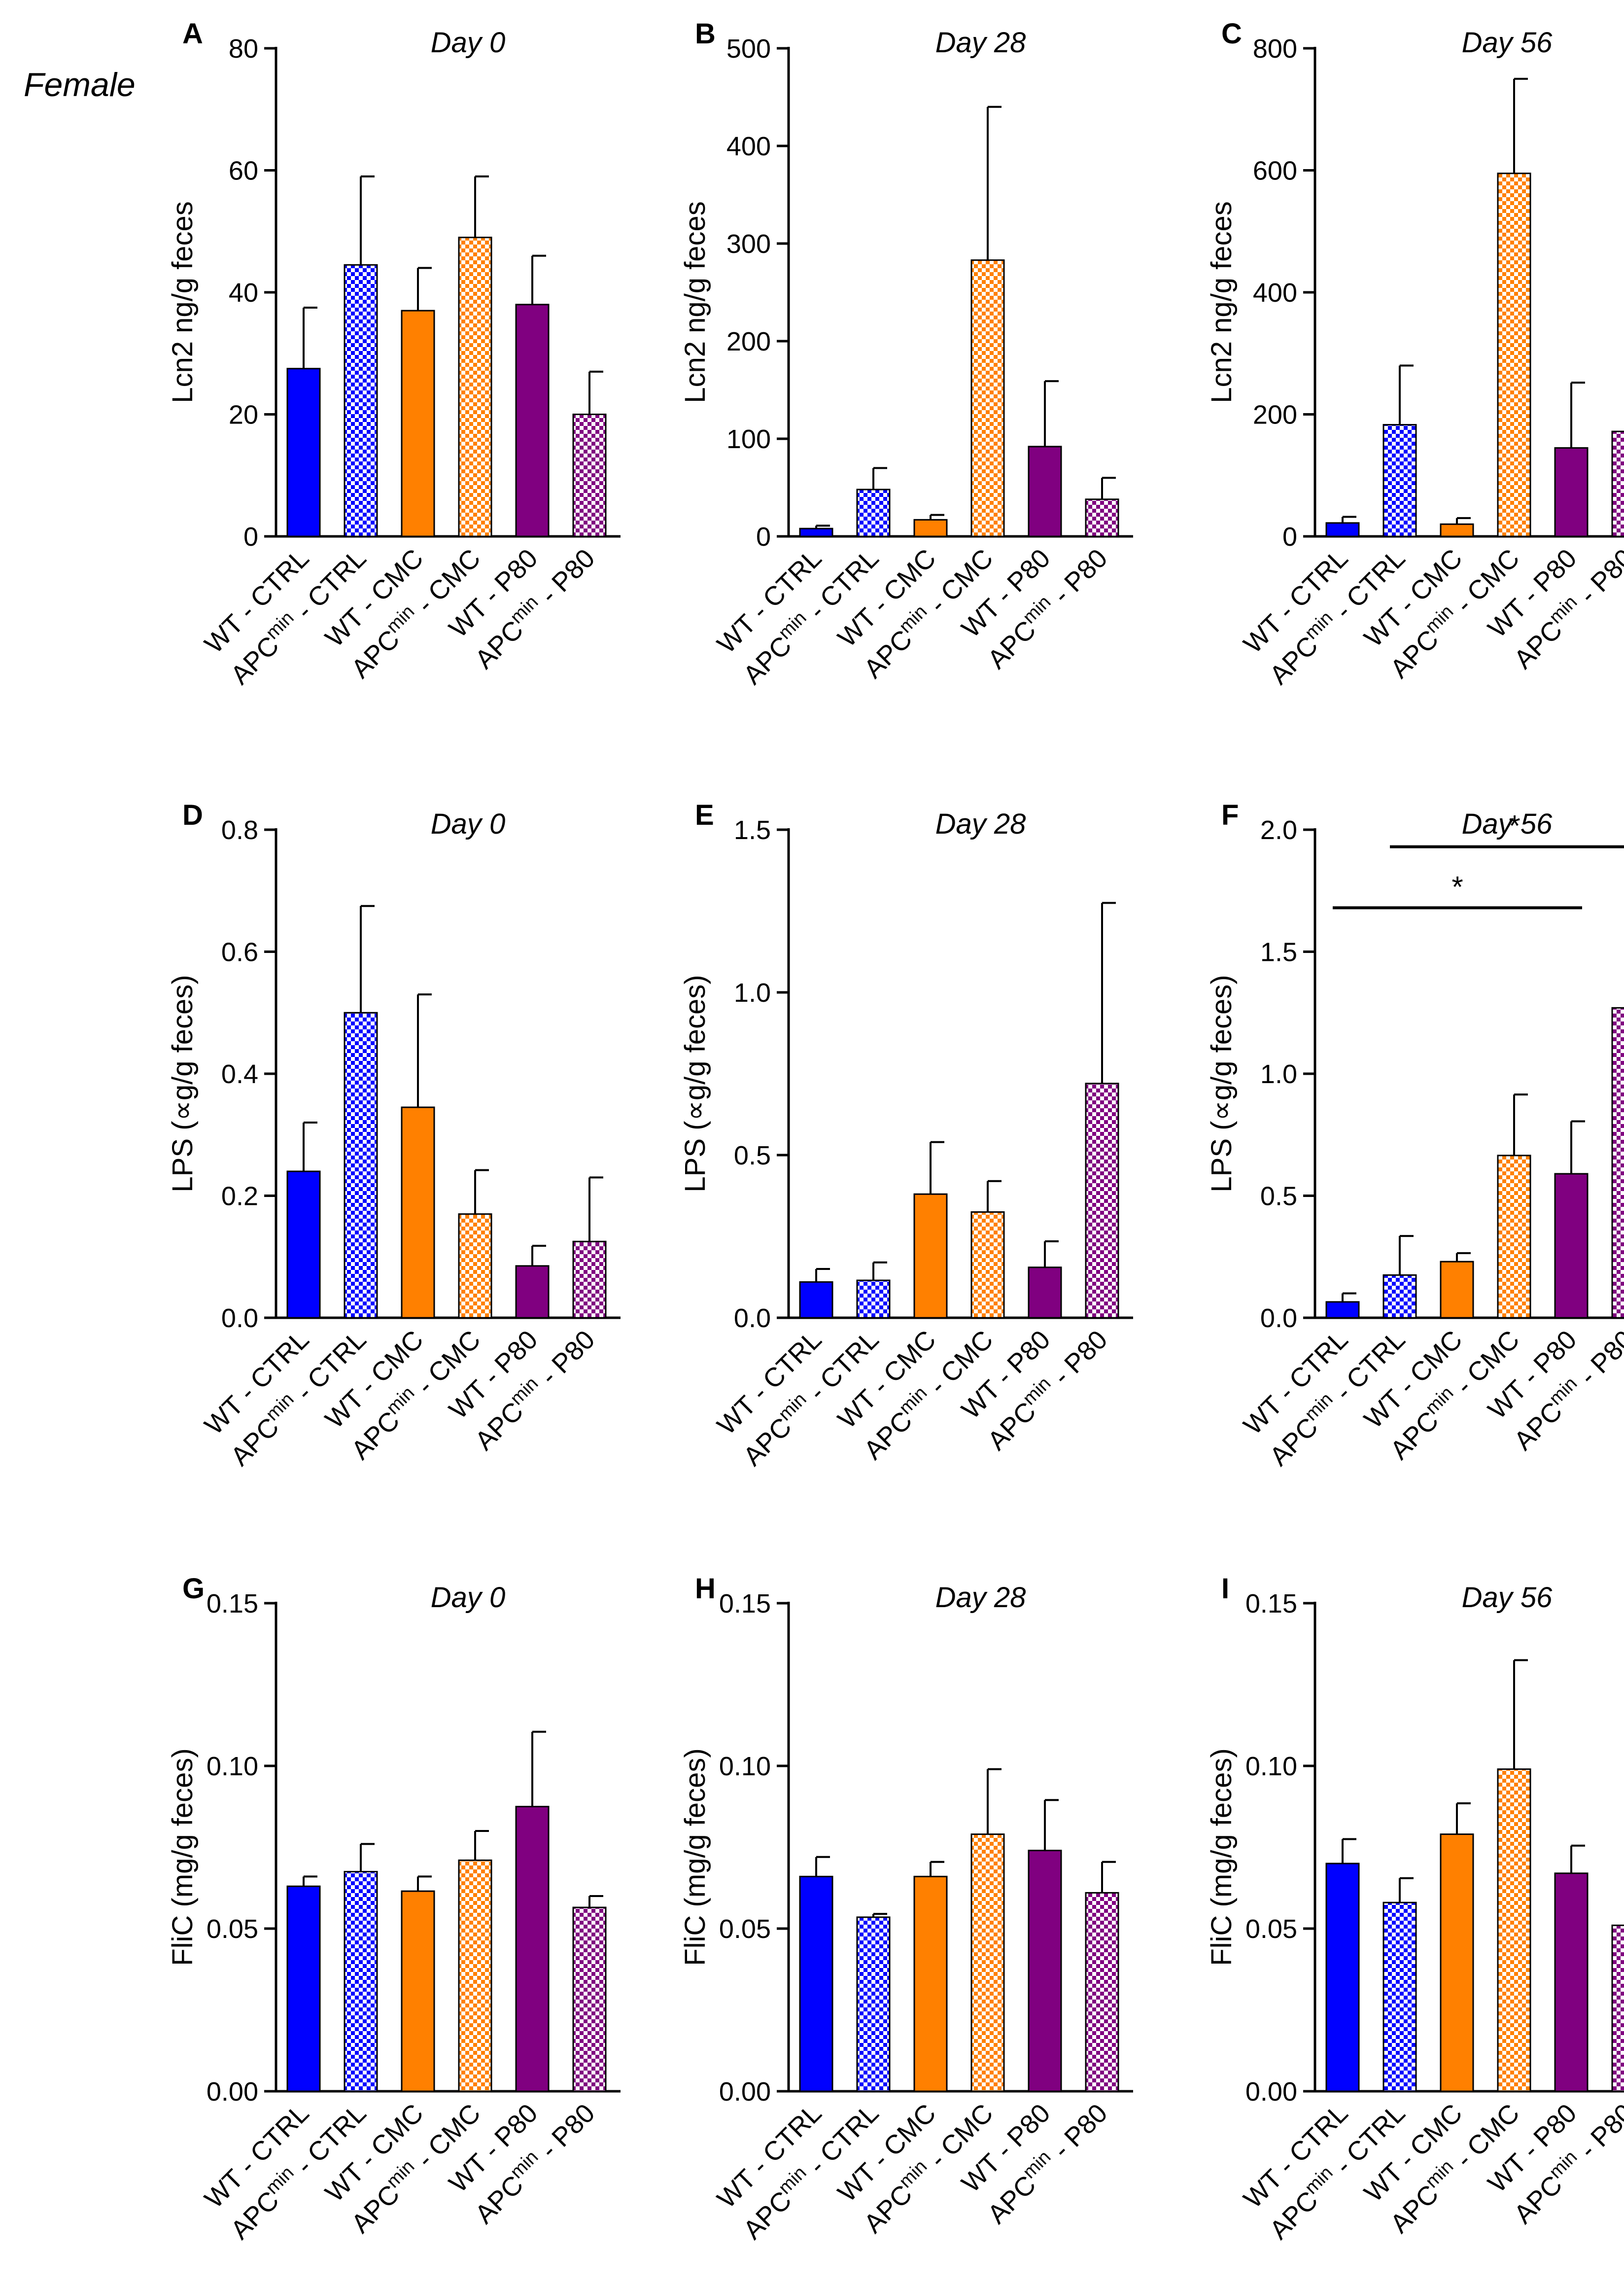 The width and height of the screenshot is (1624, 2286). What do you see at coordinates (1275, 49) in the screenshot?
I see `y-tick-label: 800` at bounding box center [1275, 49].